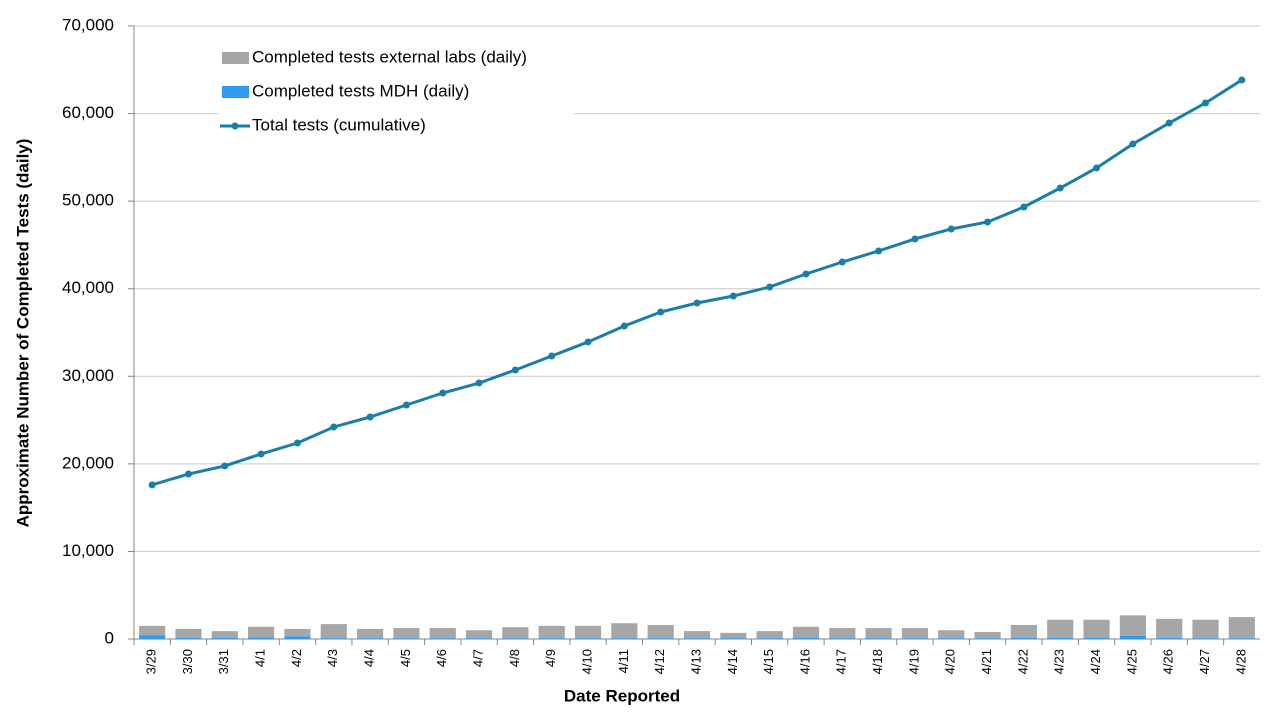  What do you see at coordinates (1168, 661) in the screenshot?
I see `x-tick-label: 4/26` at bounding box center [1168, 661].